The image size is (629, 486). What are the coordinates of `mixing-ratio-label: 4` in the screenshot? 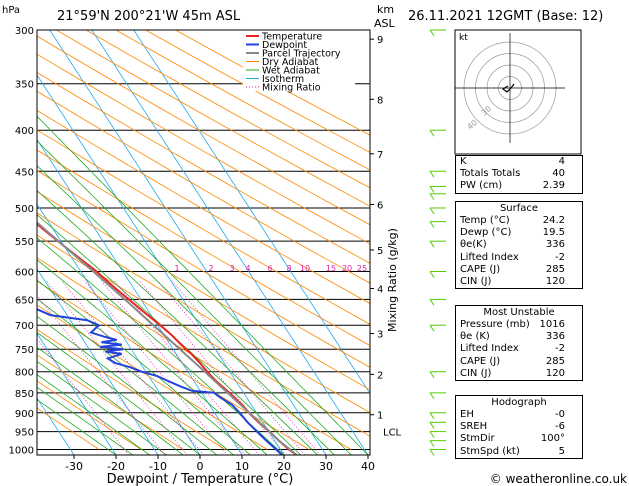 It's located at (247, 268).